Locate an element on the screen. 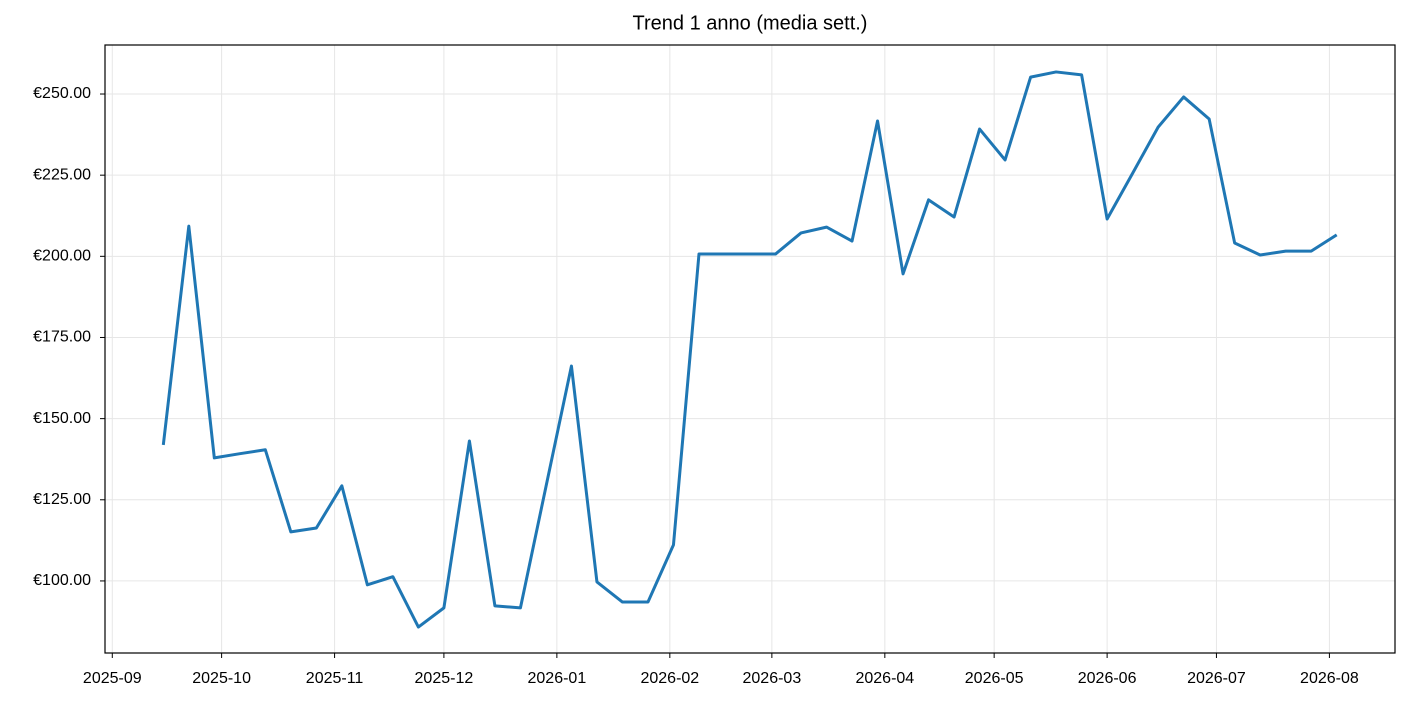 Image resolution: width=1410 pixels, height=704 pixels. y-tick-label: €125.00 is located at coordinates (62, 499).